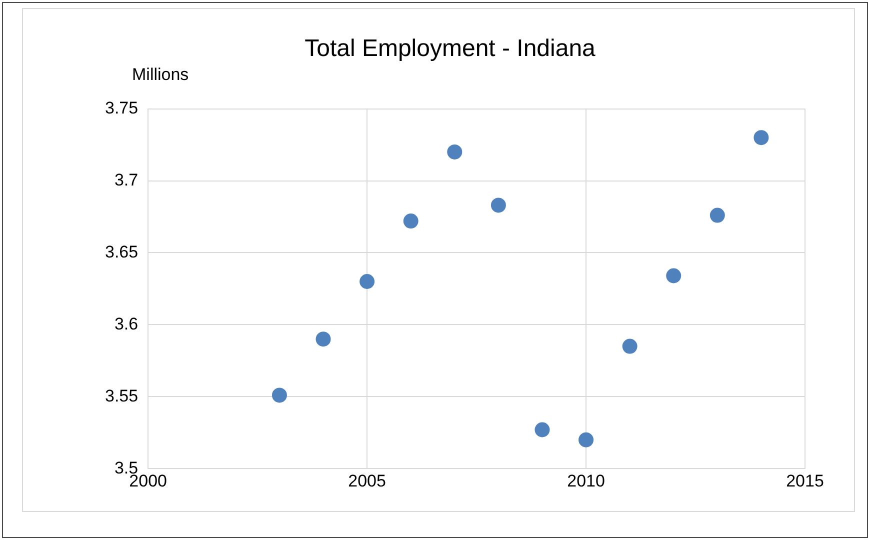 Image resolution: width=870 pixels, height=540 pixels. I want to click on x-tick-label: 2015, so click(805, 480).